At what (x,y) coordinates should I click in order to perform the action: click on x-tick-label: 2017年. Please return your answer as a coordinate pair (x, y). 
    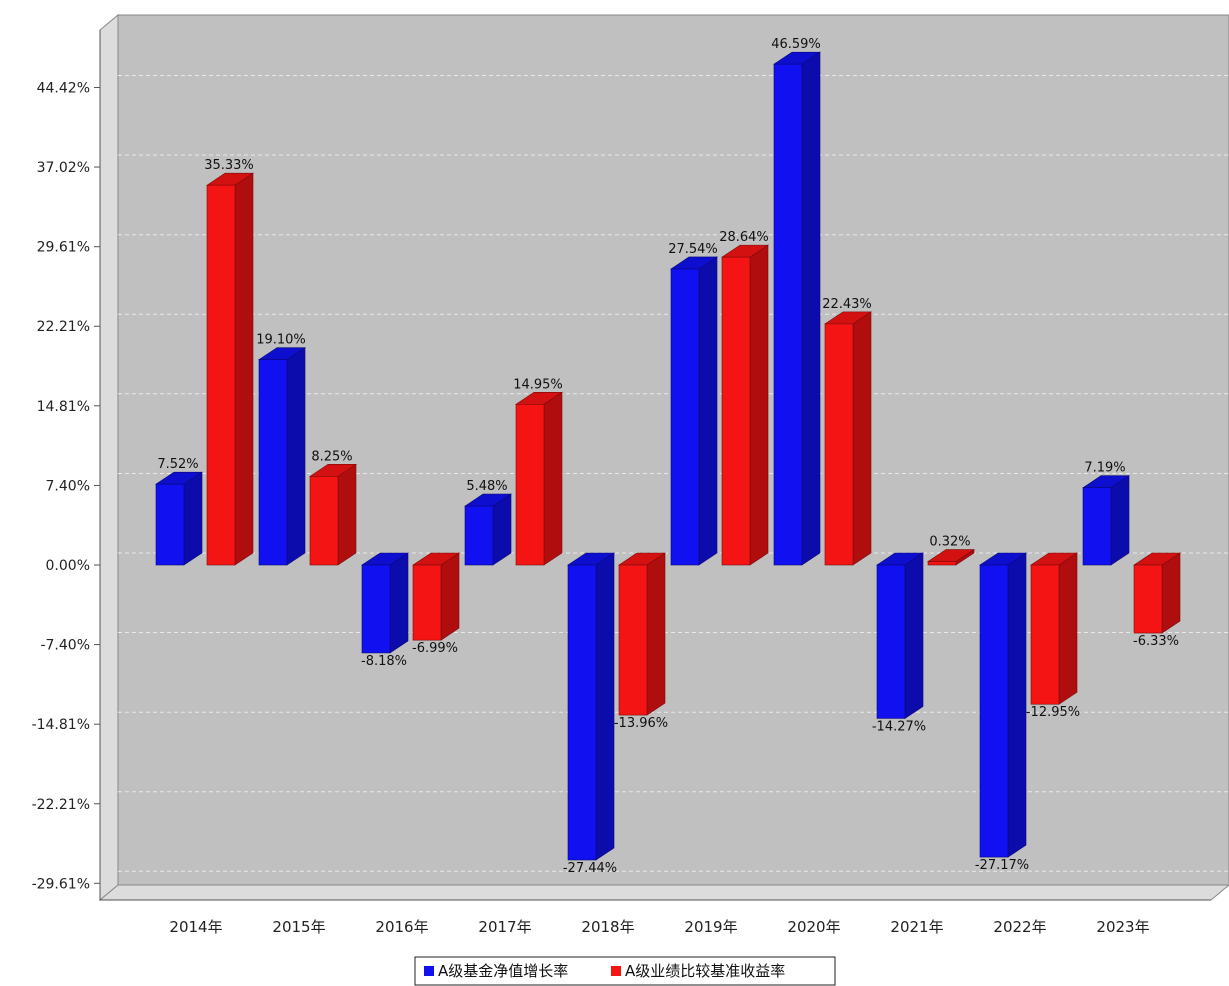
    Looking at the image, I should click on (504, 927).